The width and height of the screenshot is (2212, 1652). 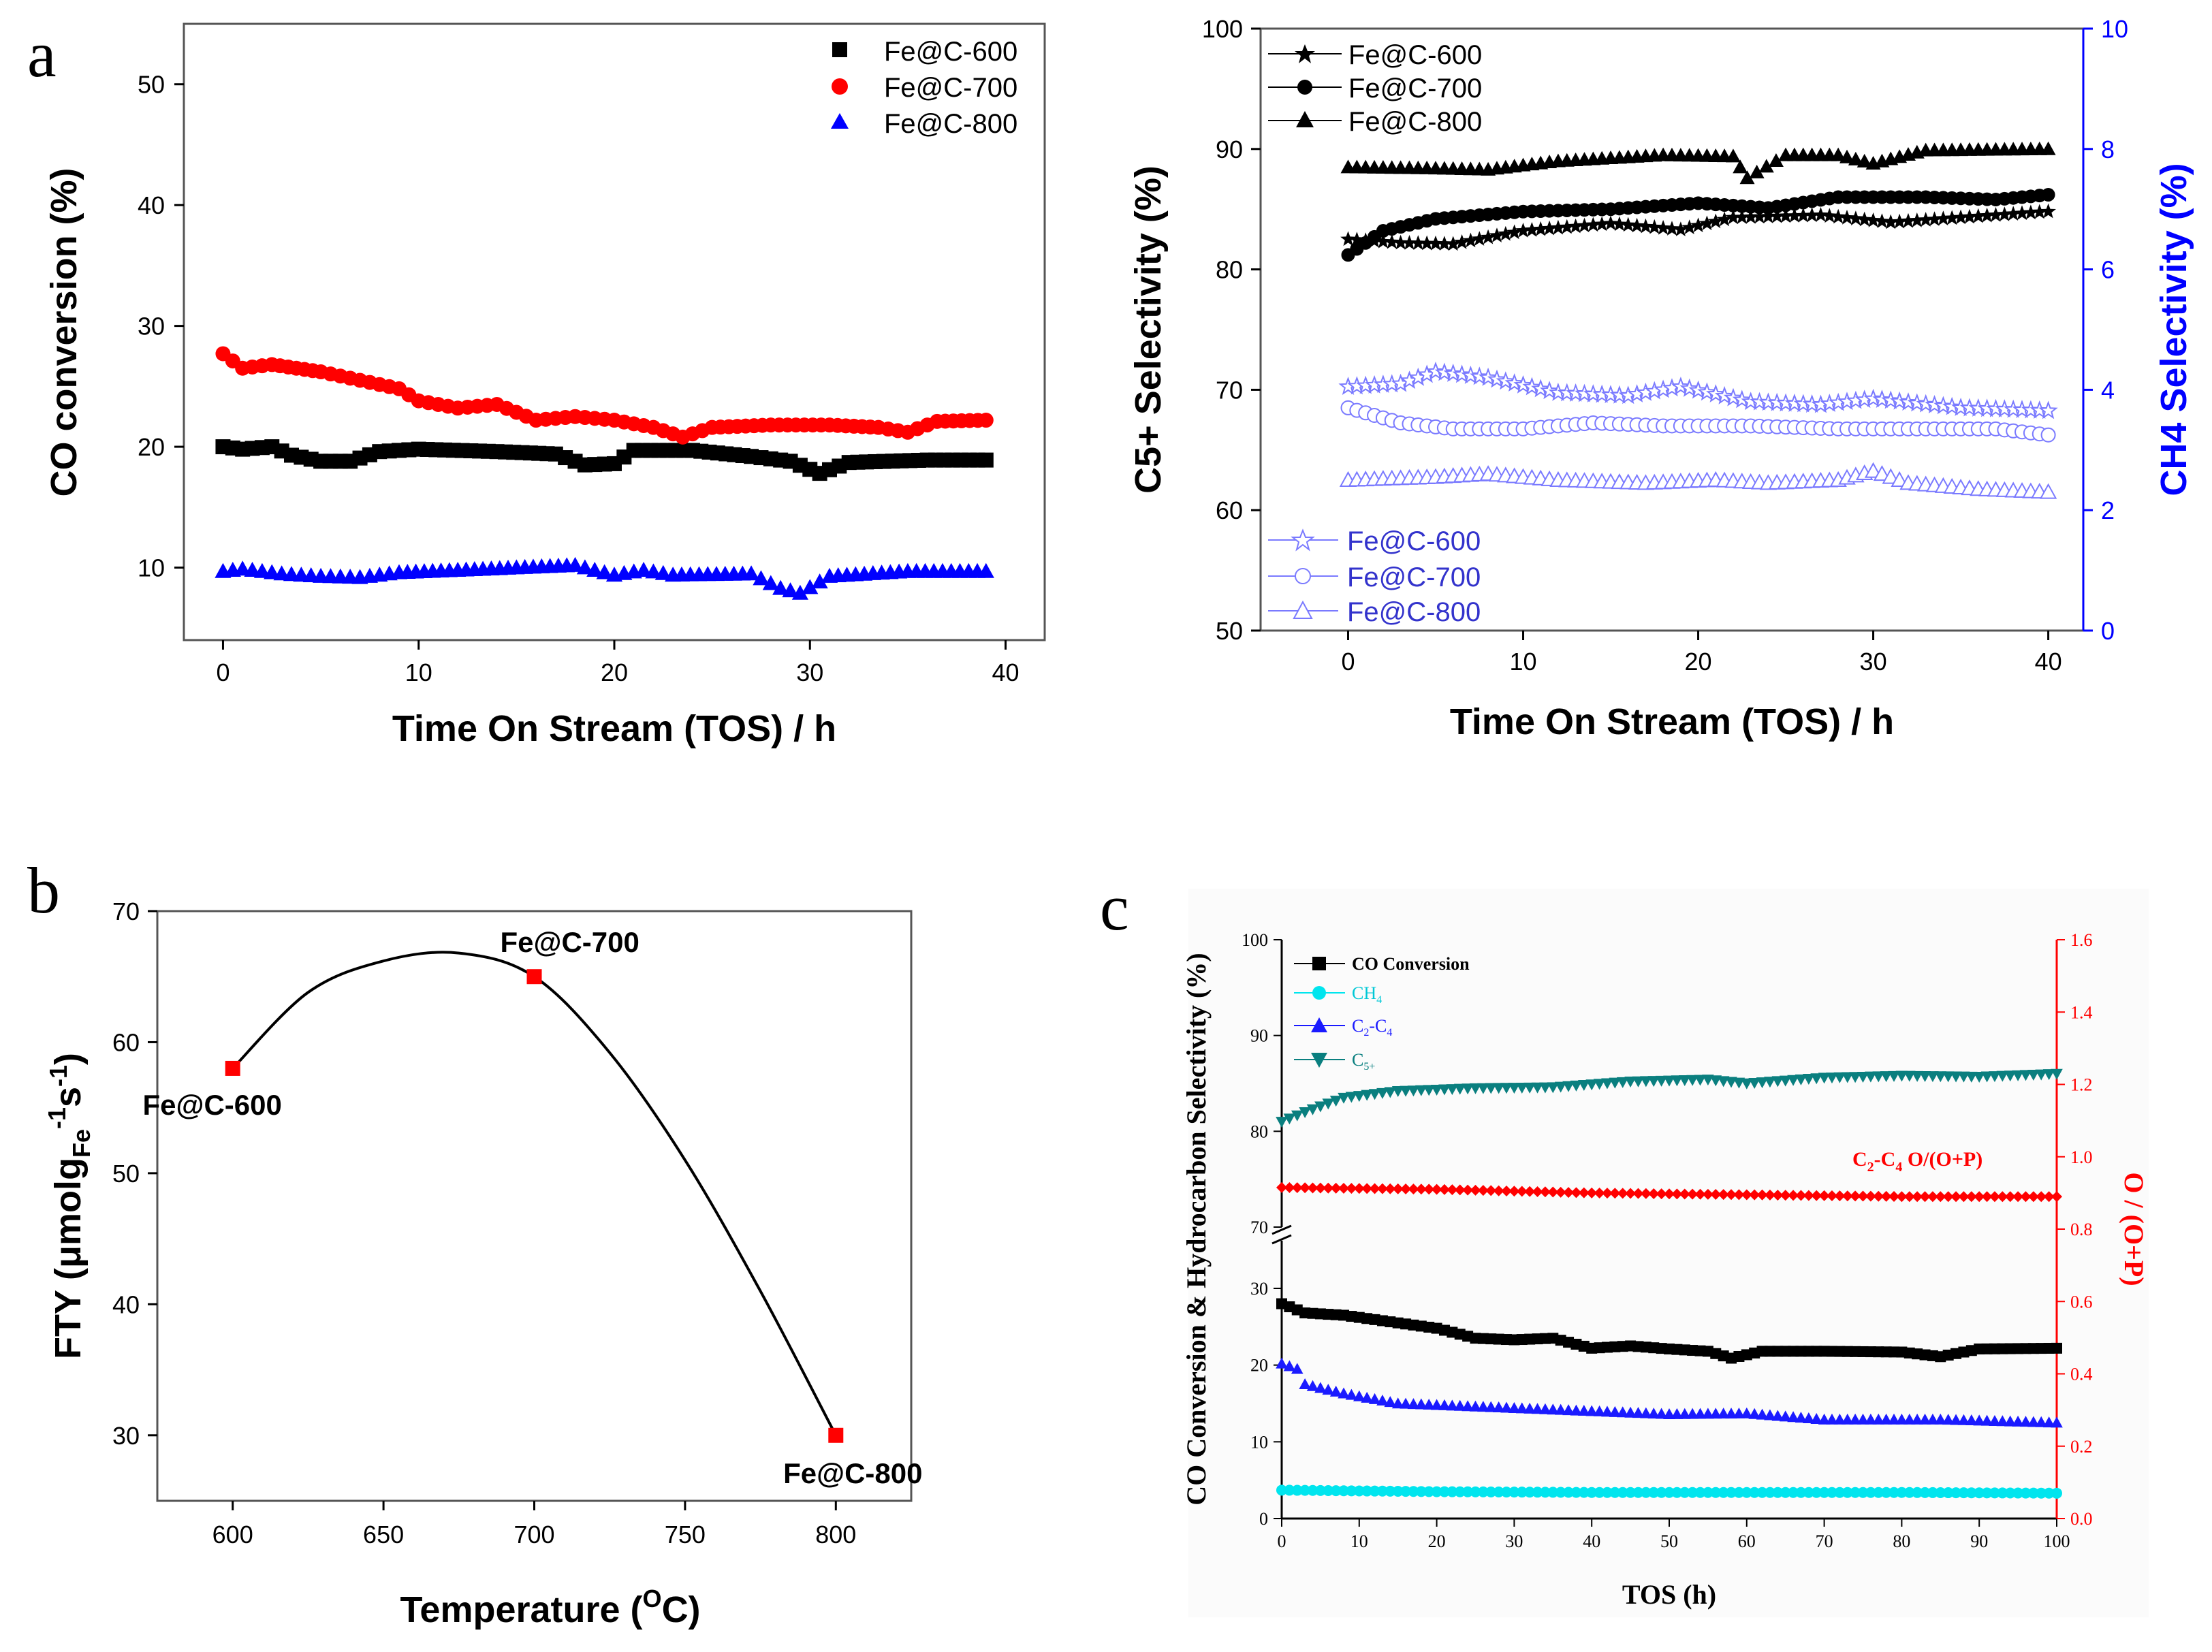 What do you see at coordinates (1222, 29) in the screenshot?
I see `y-tick-label: 100` at bounding box center [1222, 29].